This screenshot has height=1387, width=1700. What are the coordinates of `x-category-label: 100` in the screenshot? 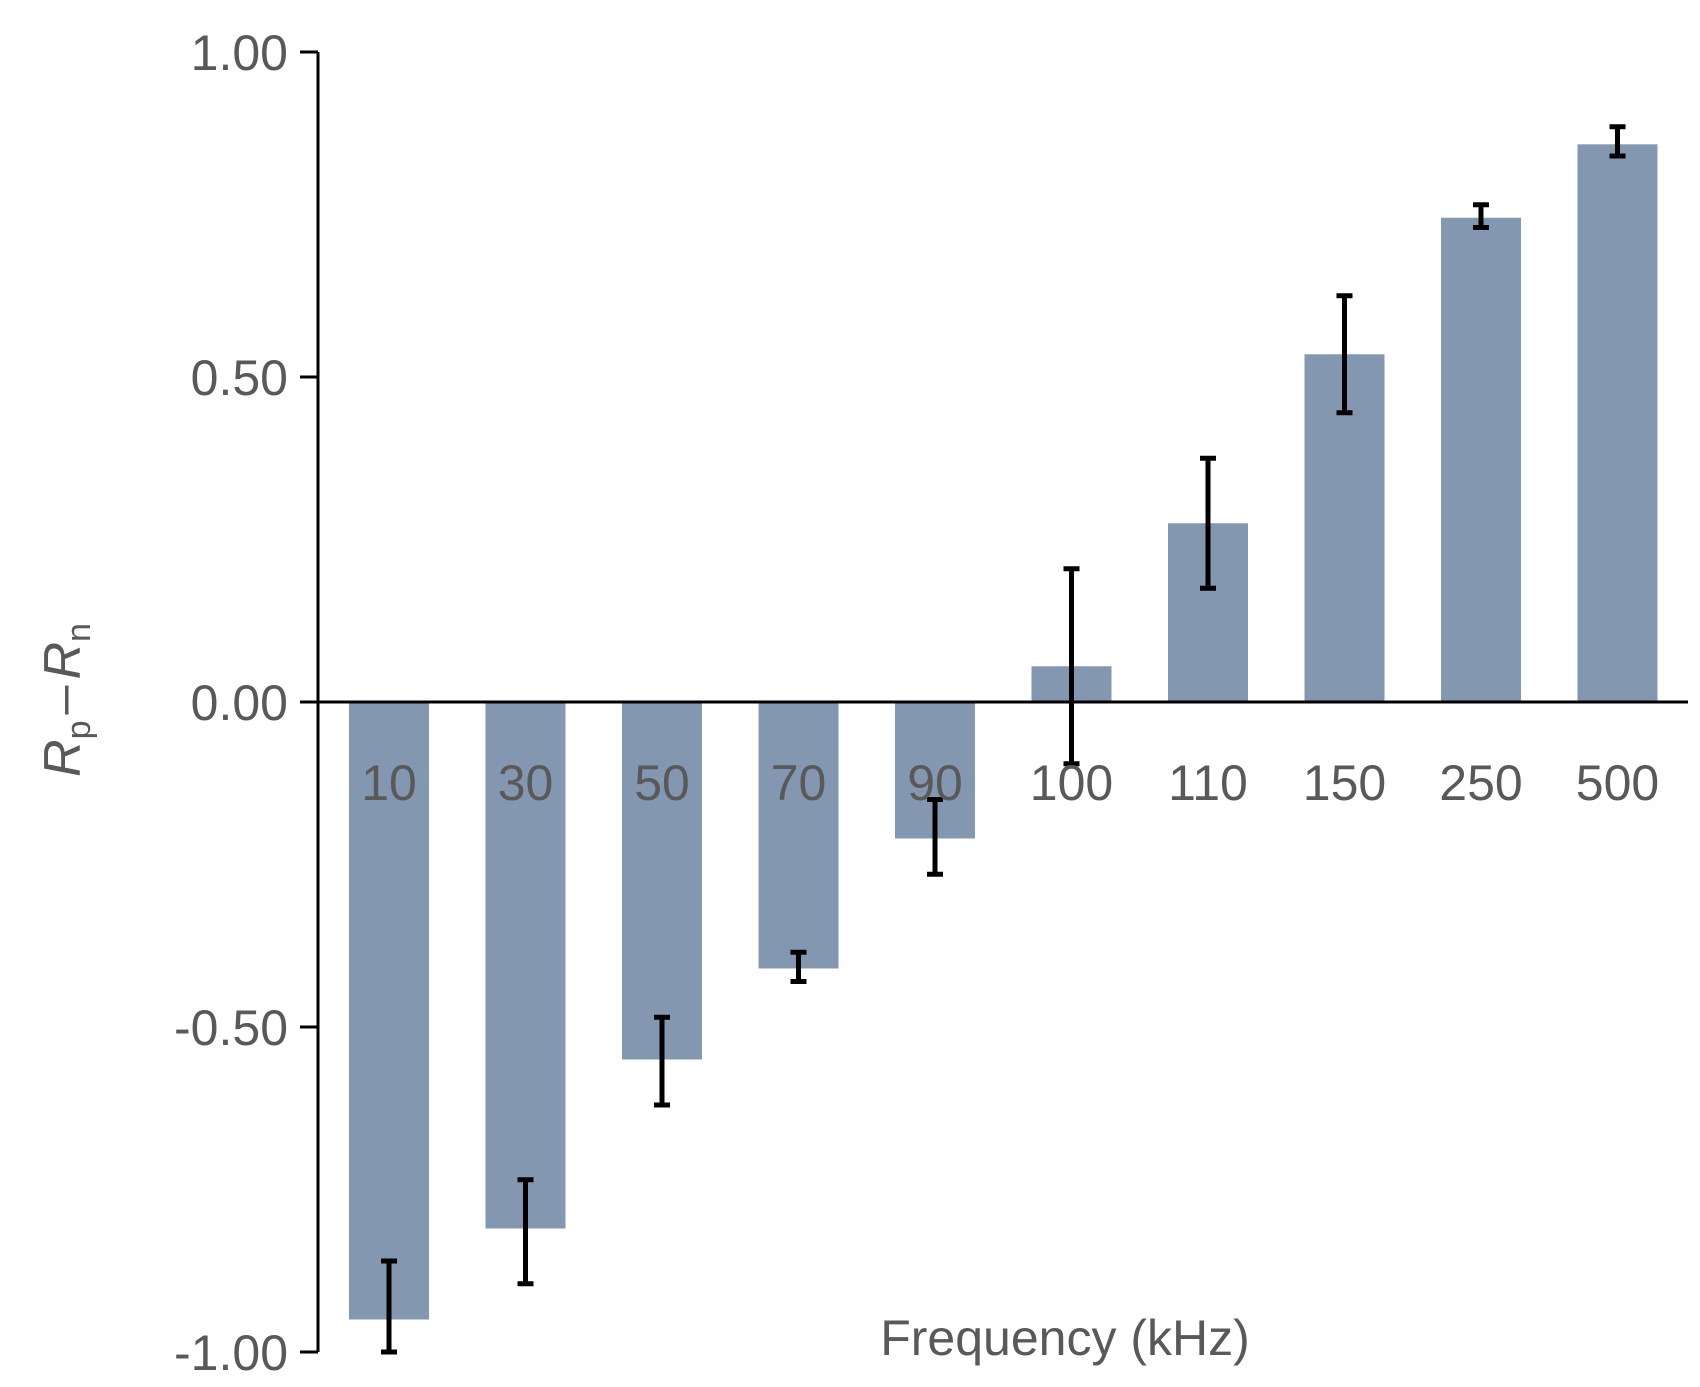 It's located at (1071, 783).